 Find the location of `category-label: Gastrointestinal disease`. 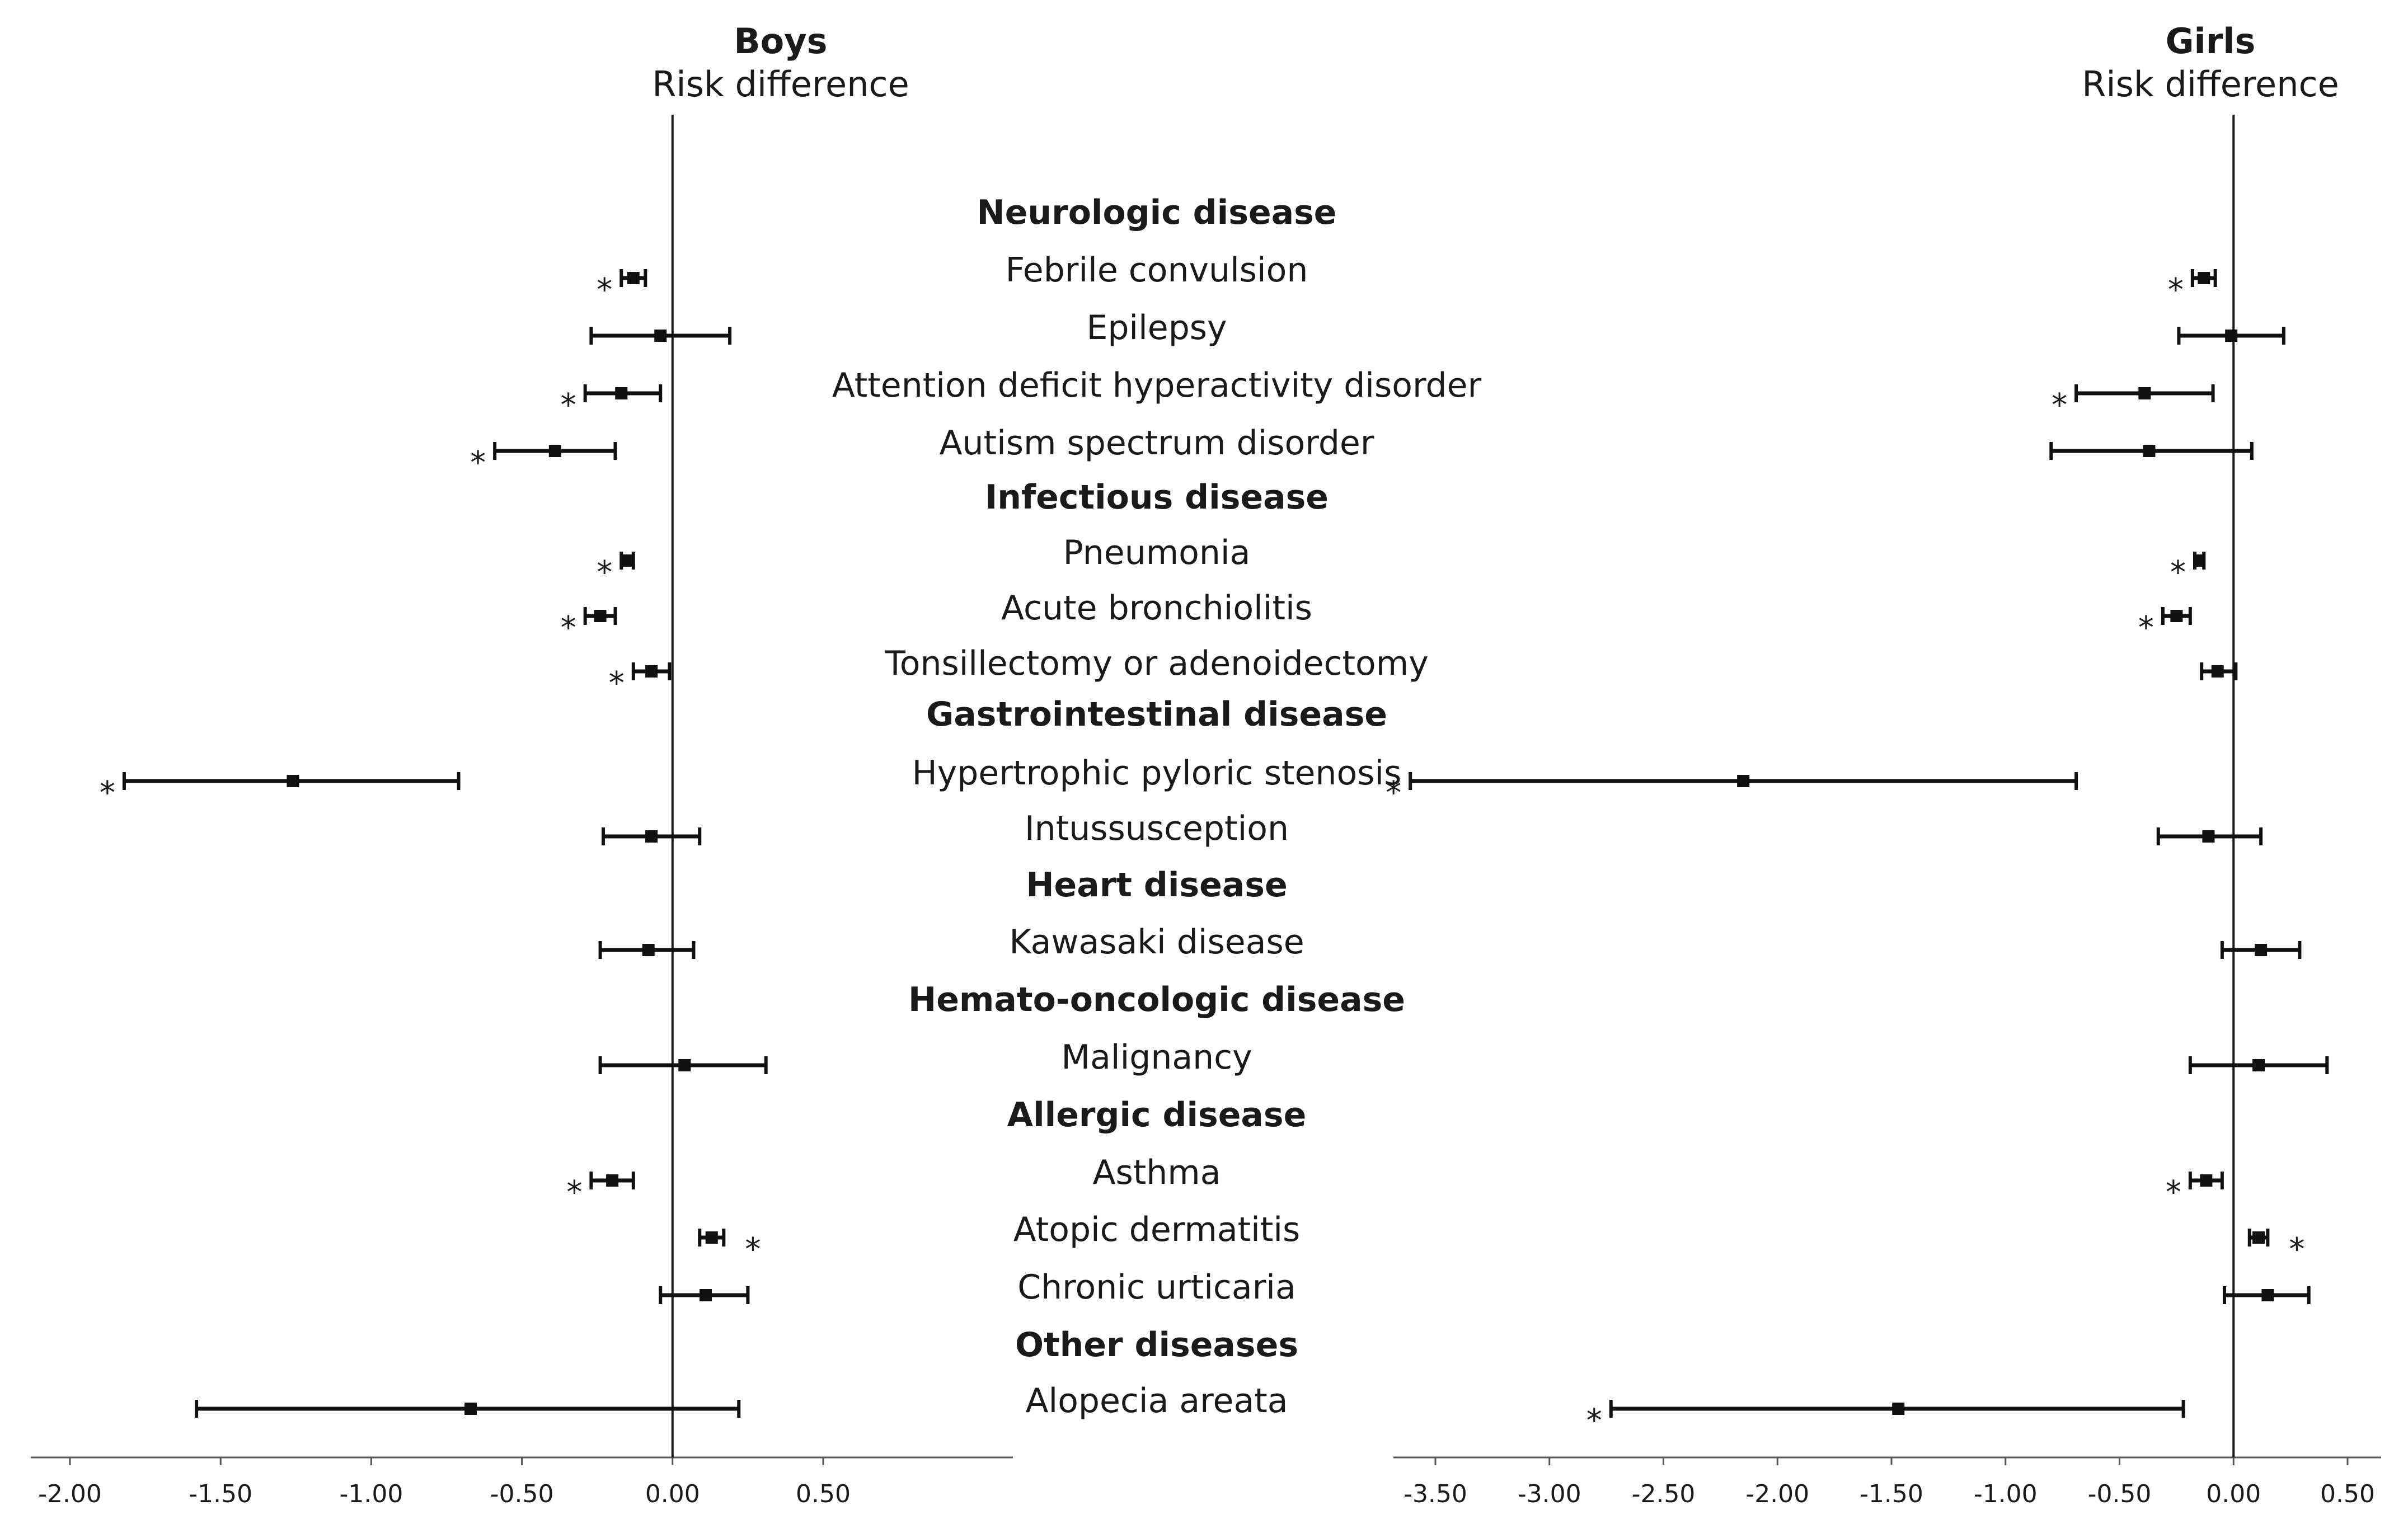

category-label: Gastrointestinal disease is located at coordinates (1156, 714).